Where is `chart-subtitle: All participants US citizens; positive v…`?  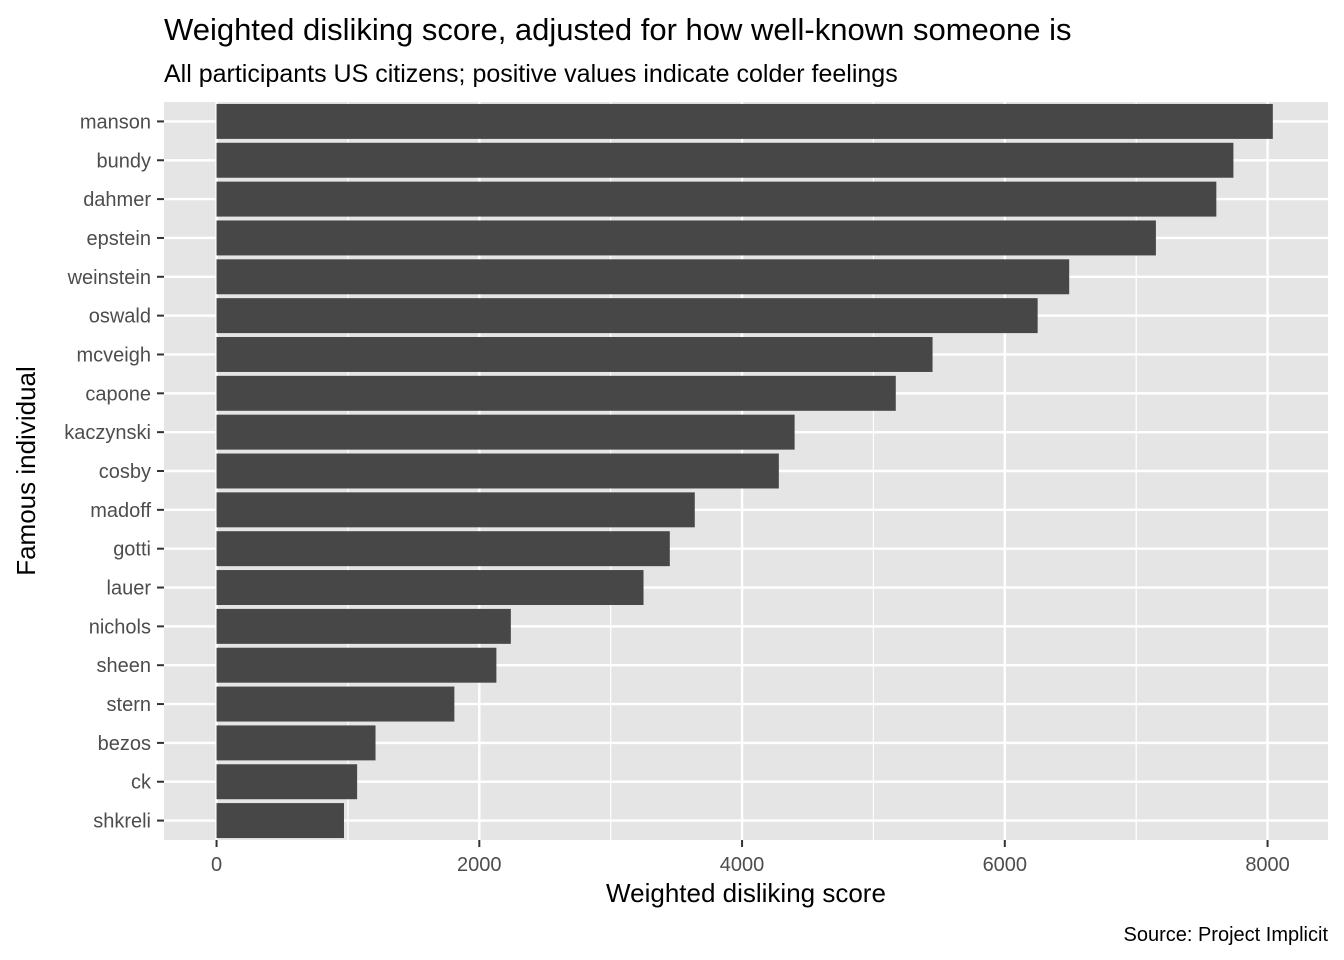
chart-subtitle: All participants US citizens; positive v… is located at coordinates (531, 74).